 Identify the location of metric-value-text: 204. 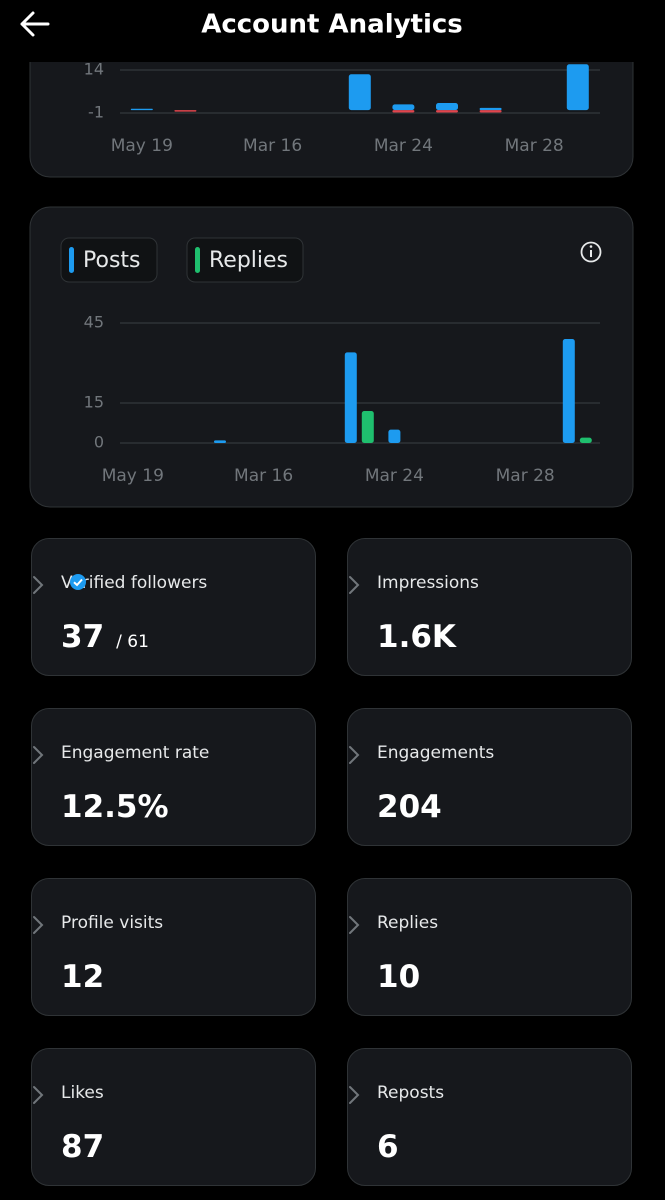
(409, 807).